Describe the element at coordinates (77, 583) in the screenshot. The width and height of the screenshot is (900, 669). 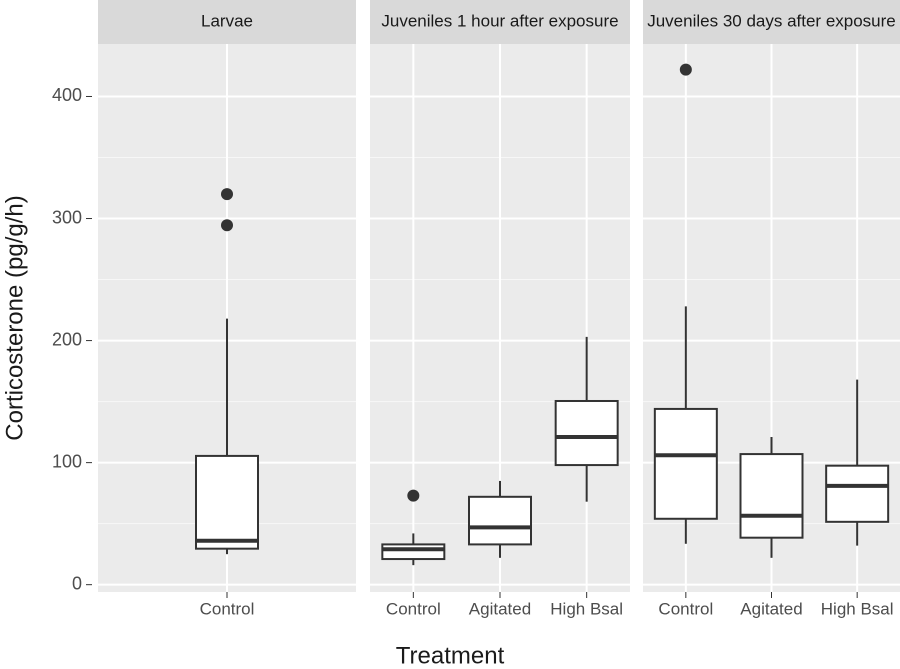
I see `y-tick-label: 0` at that location.